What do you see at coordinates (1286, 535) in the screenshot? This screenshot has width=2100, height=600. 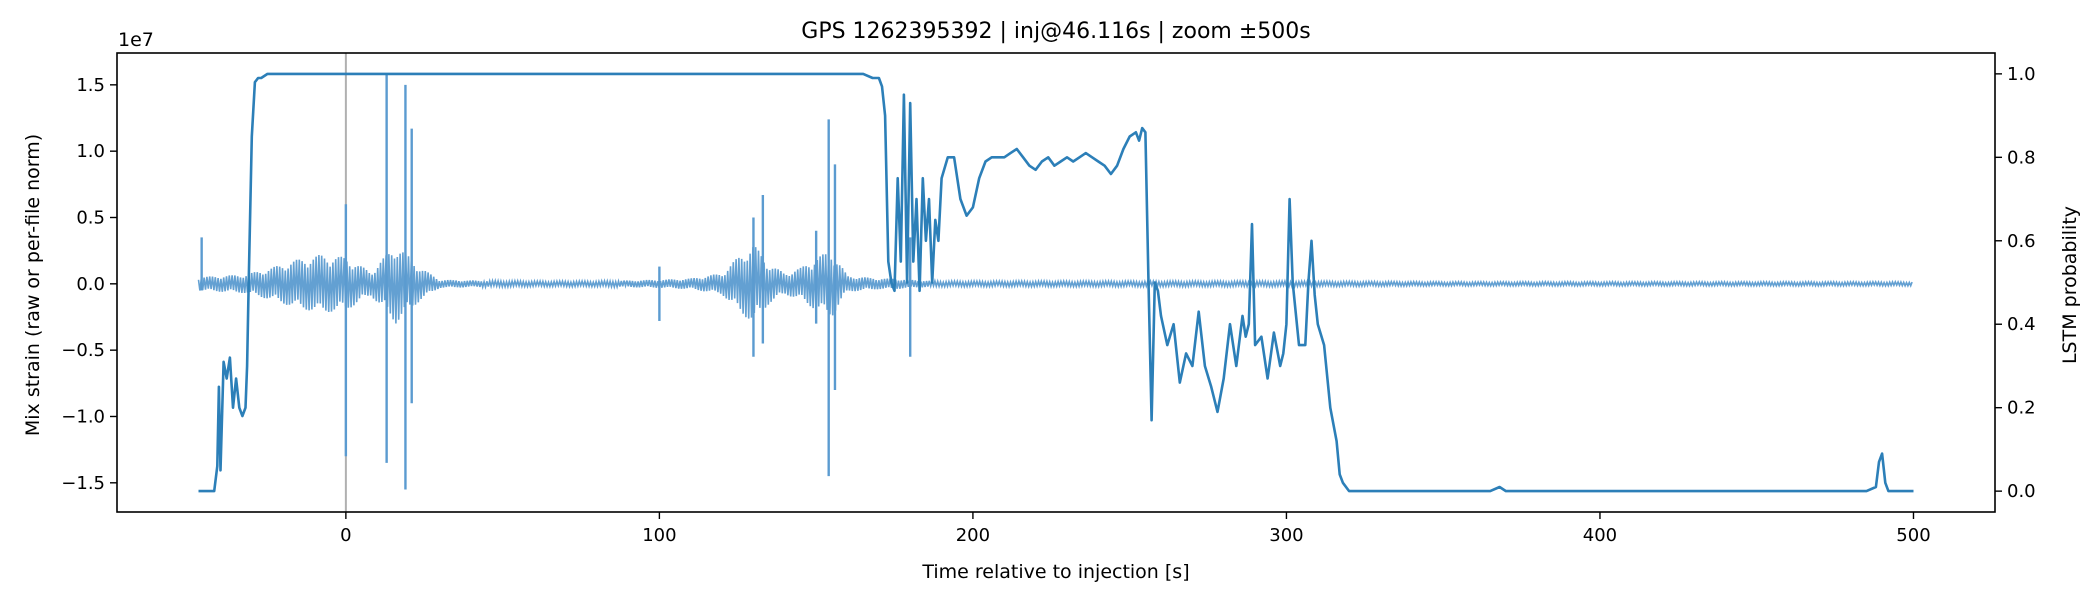 I see `x-tick-label: 300` at bounding box center [1286, 535].